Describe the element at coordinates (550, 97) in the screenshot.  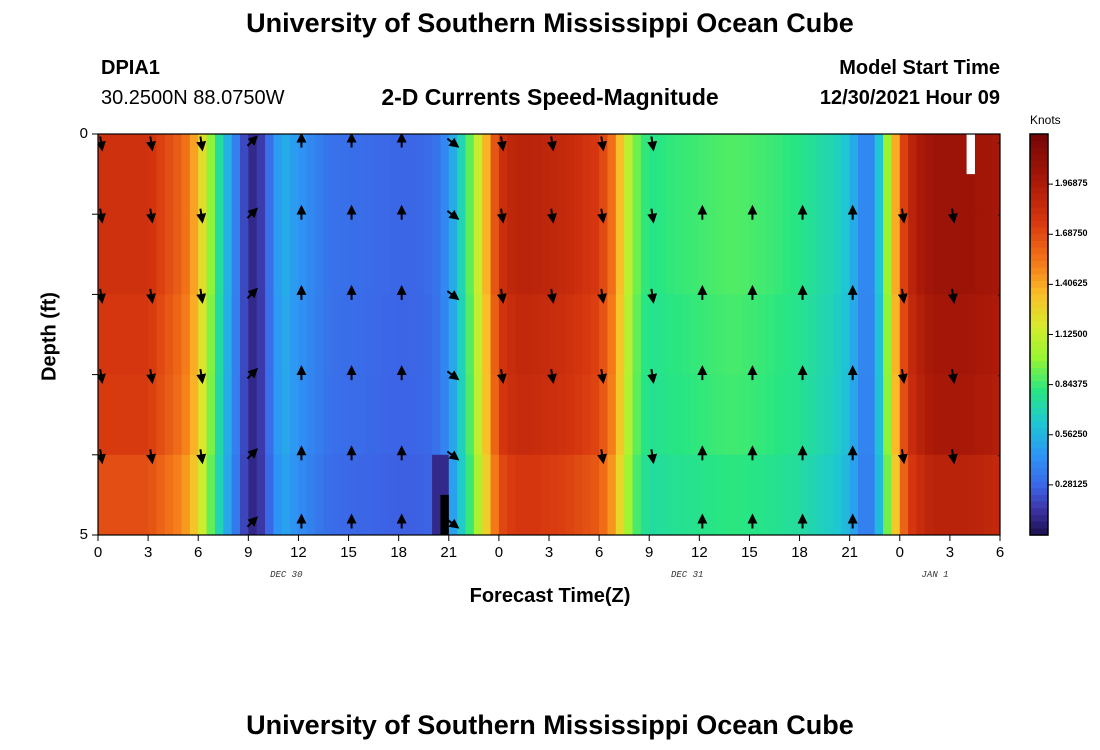
I see `chart-subtitle: 2-D Currents Speed-Magnitude` at that location.